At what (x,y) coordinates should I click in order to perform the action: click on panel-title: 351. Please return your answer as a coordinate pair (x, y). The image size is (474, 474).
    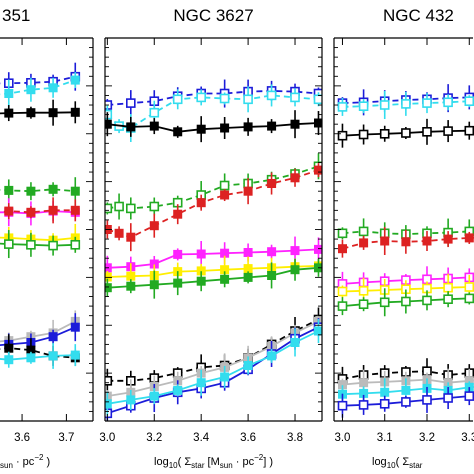
    Looking at the image, I should click on (16, 15).